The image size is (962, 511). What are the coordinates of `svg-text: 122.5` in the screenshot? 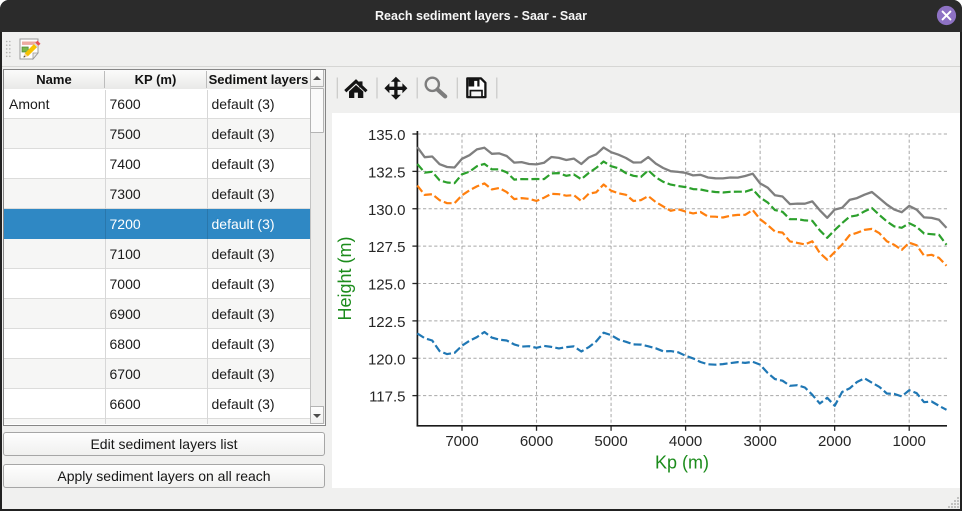 It's located at (387, 322).